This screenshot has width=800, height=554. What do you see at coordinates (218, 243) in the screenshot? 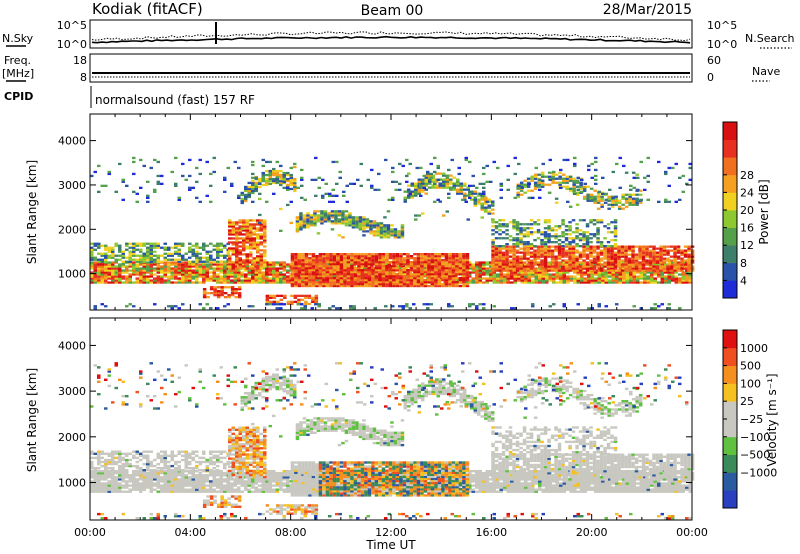
I see `power-cells-cell-1925` at bounding box center [218, 243].